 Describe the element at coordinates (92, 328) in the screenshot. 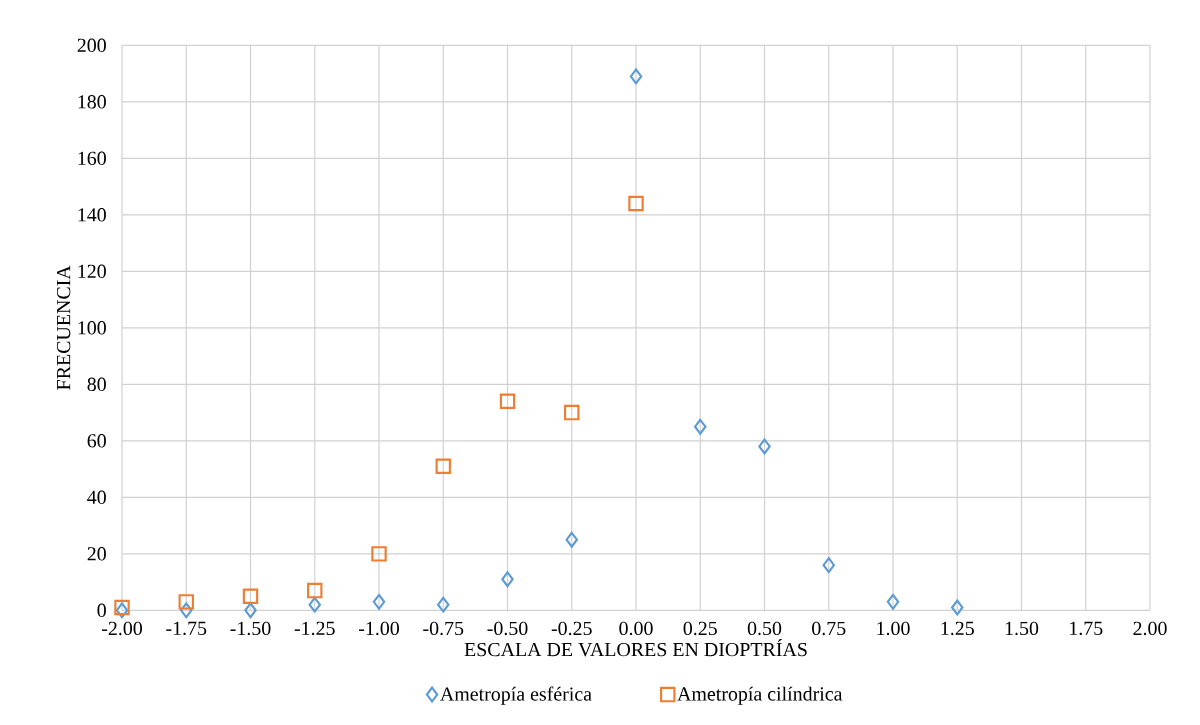

I see `y-tick-label: 100` at that location.